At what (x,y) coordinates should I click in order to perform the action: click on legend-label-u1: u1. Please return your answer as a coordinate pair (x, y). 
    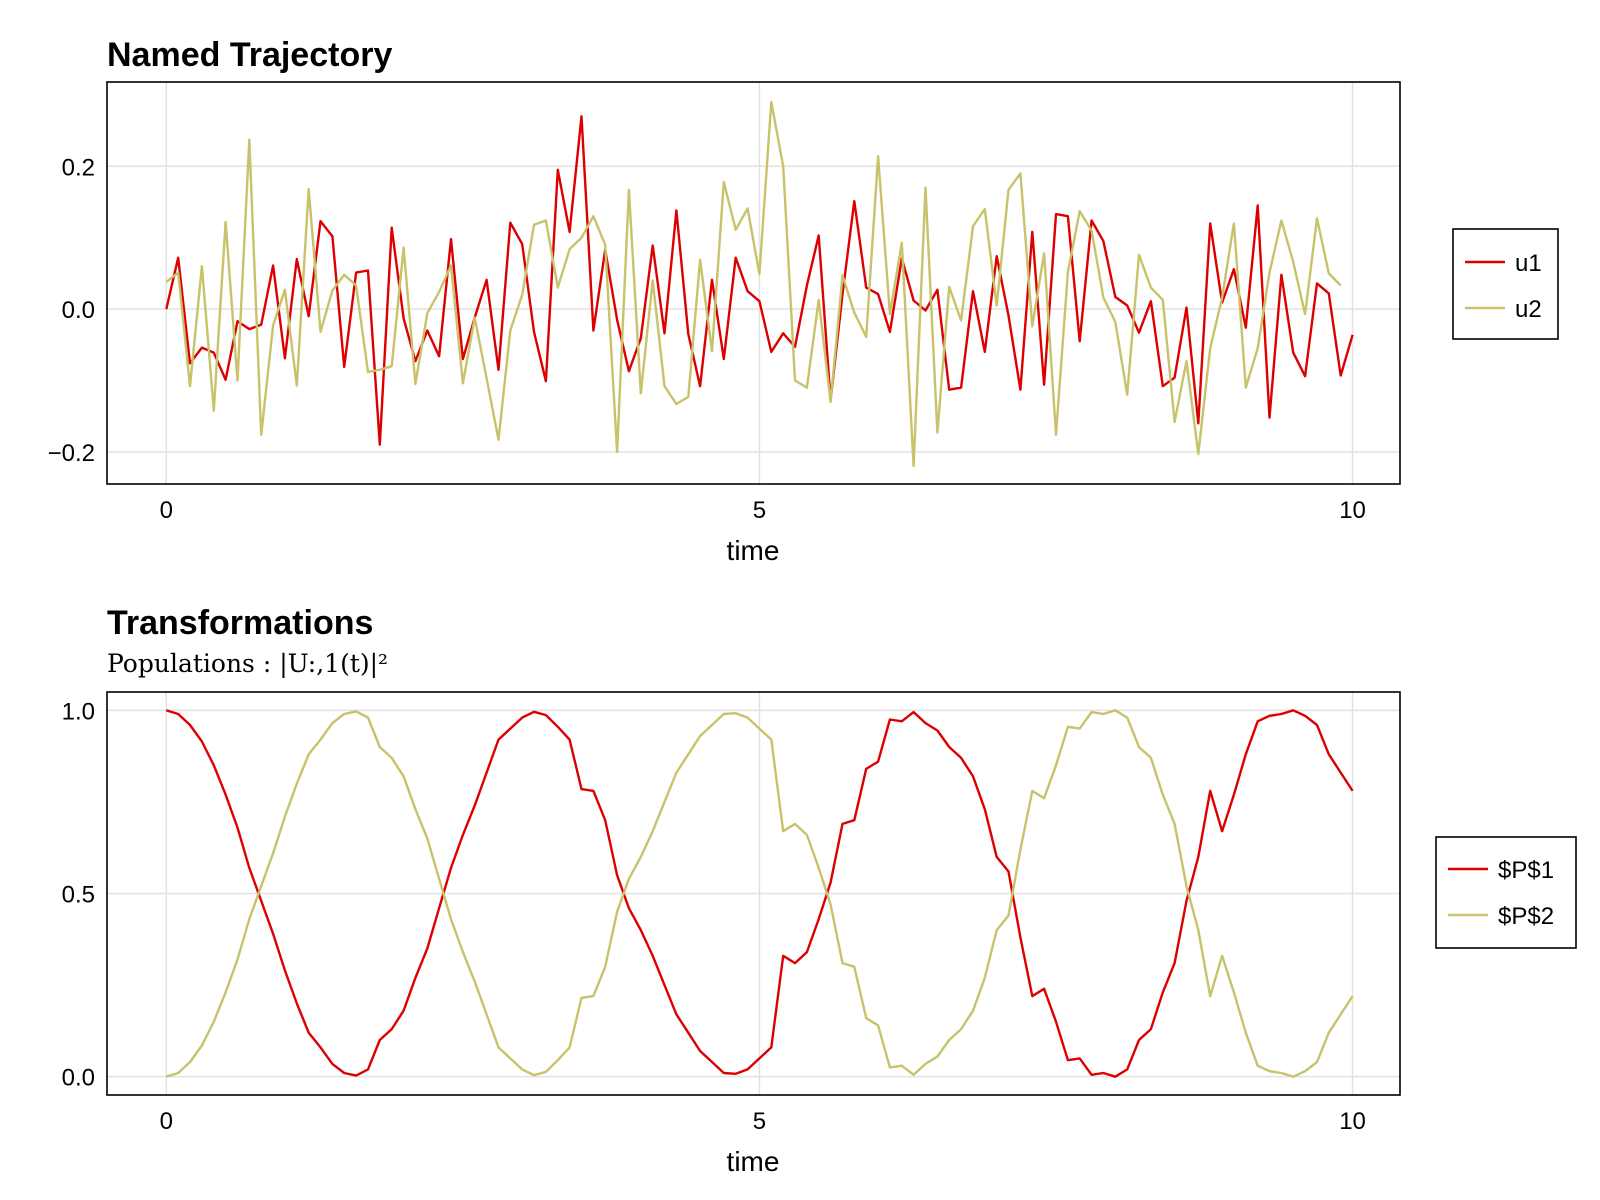
    Looking at the image, I should click on (1528, 263).